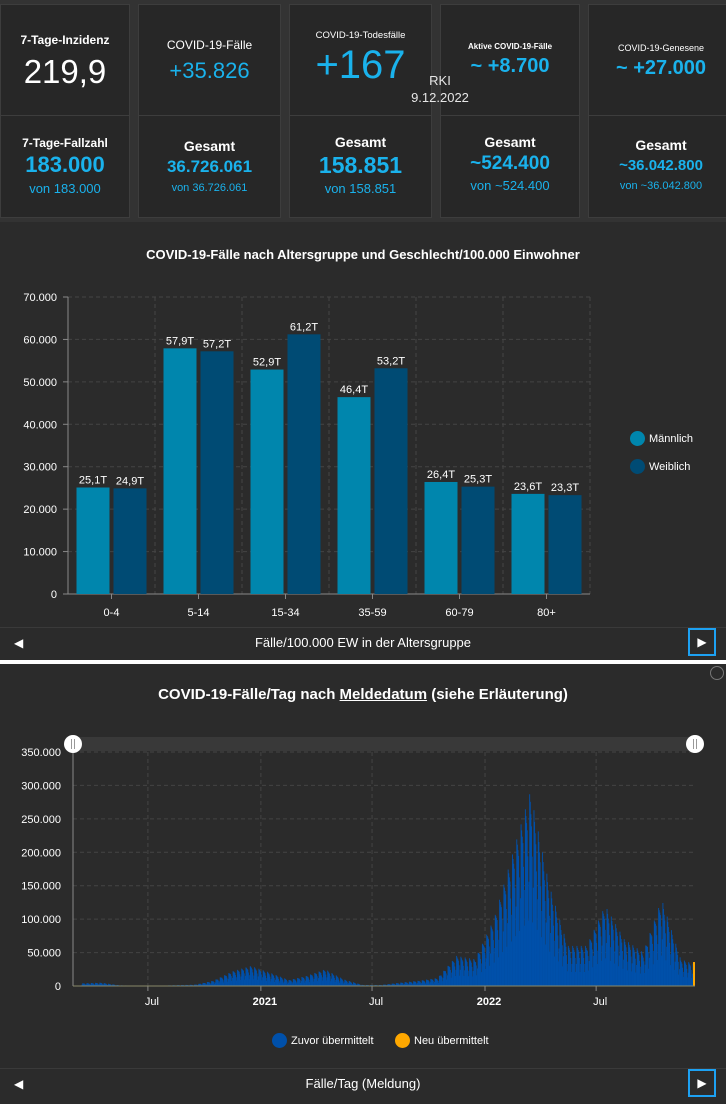 The width and height of the screenshot is (726, 1104). I want to click on chart1-prev-button: ◀, so click(19, 643).